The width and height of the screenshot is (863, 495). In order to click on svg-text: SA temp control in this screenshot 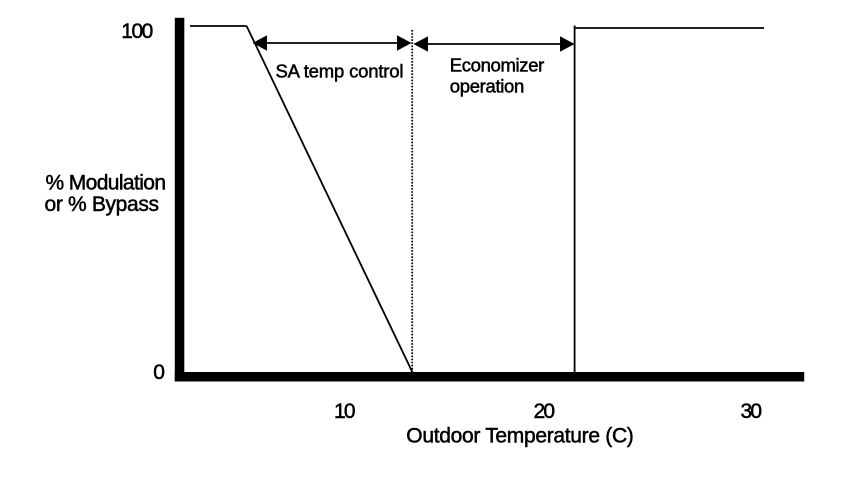, I will do `click(340, 71)`.